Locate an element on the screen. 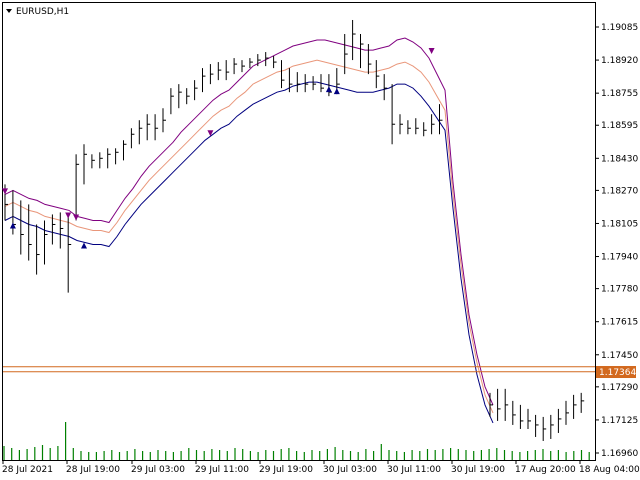 This screenshot has height=480, width=640. time-tick-label: 29 Jul 19:00 is located at coordinates (286, 470).